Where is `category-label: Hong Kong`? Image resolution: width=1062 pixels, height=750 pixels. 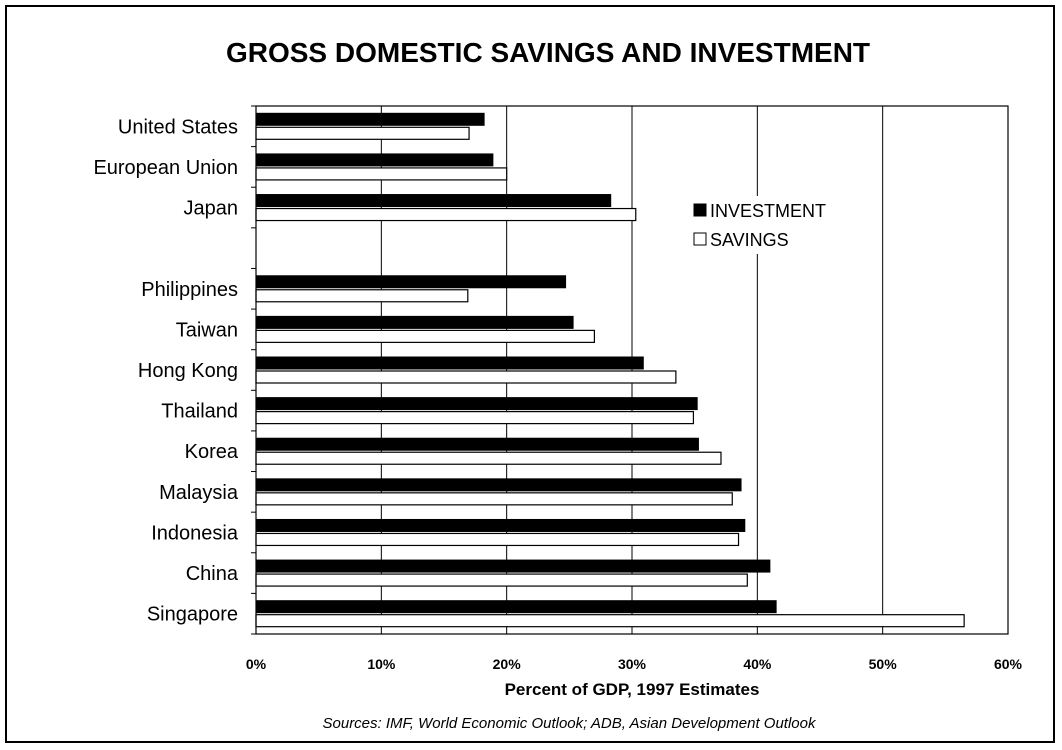
category-label: Hong Kong is located at coordinates (188, 371).